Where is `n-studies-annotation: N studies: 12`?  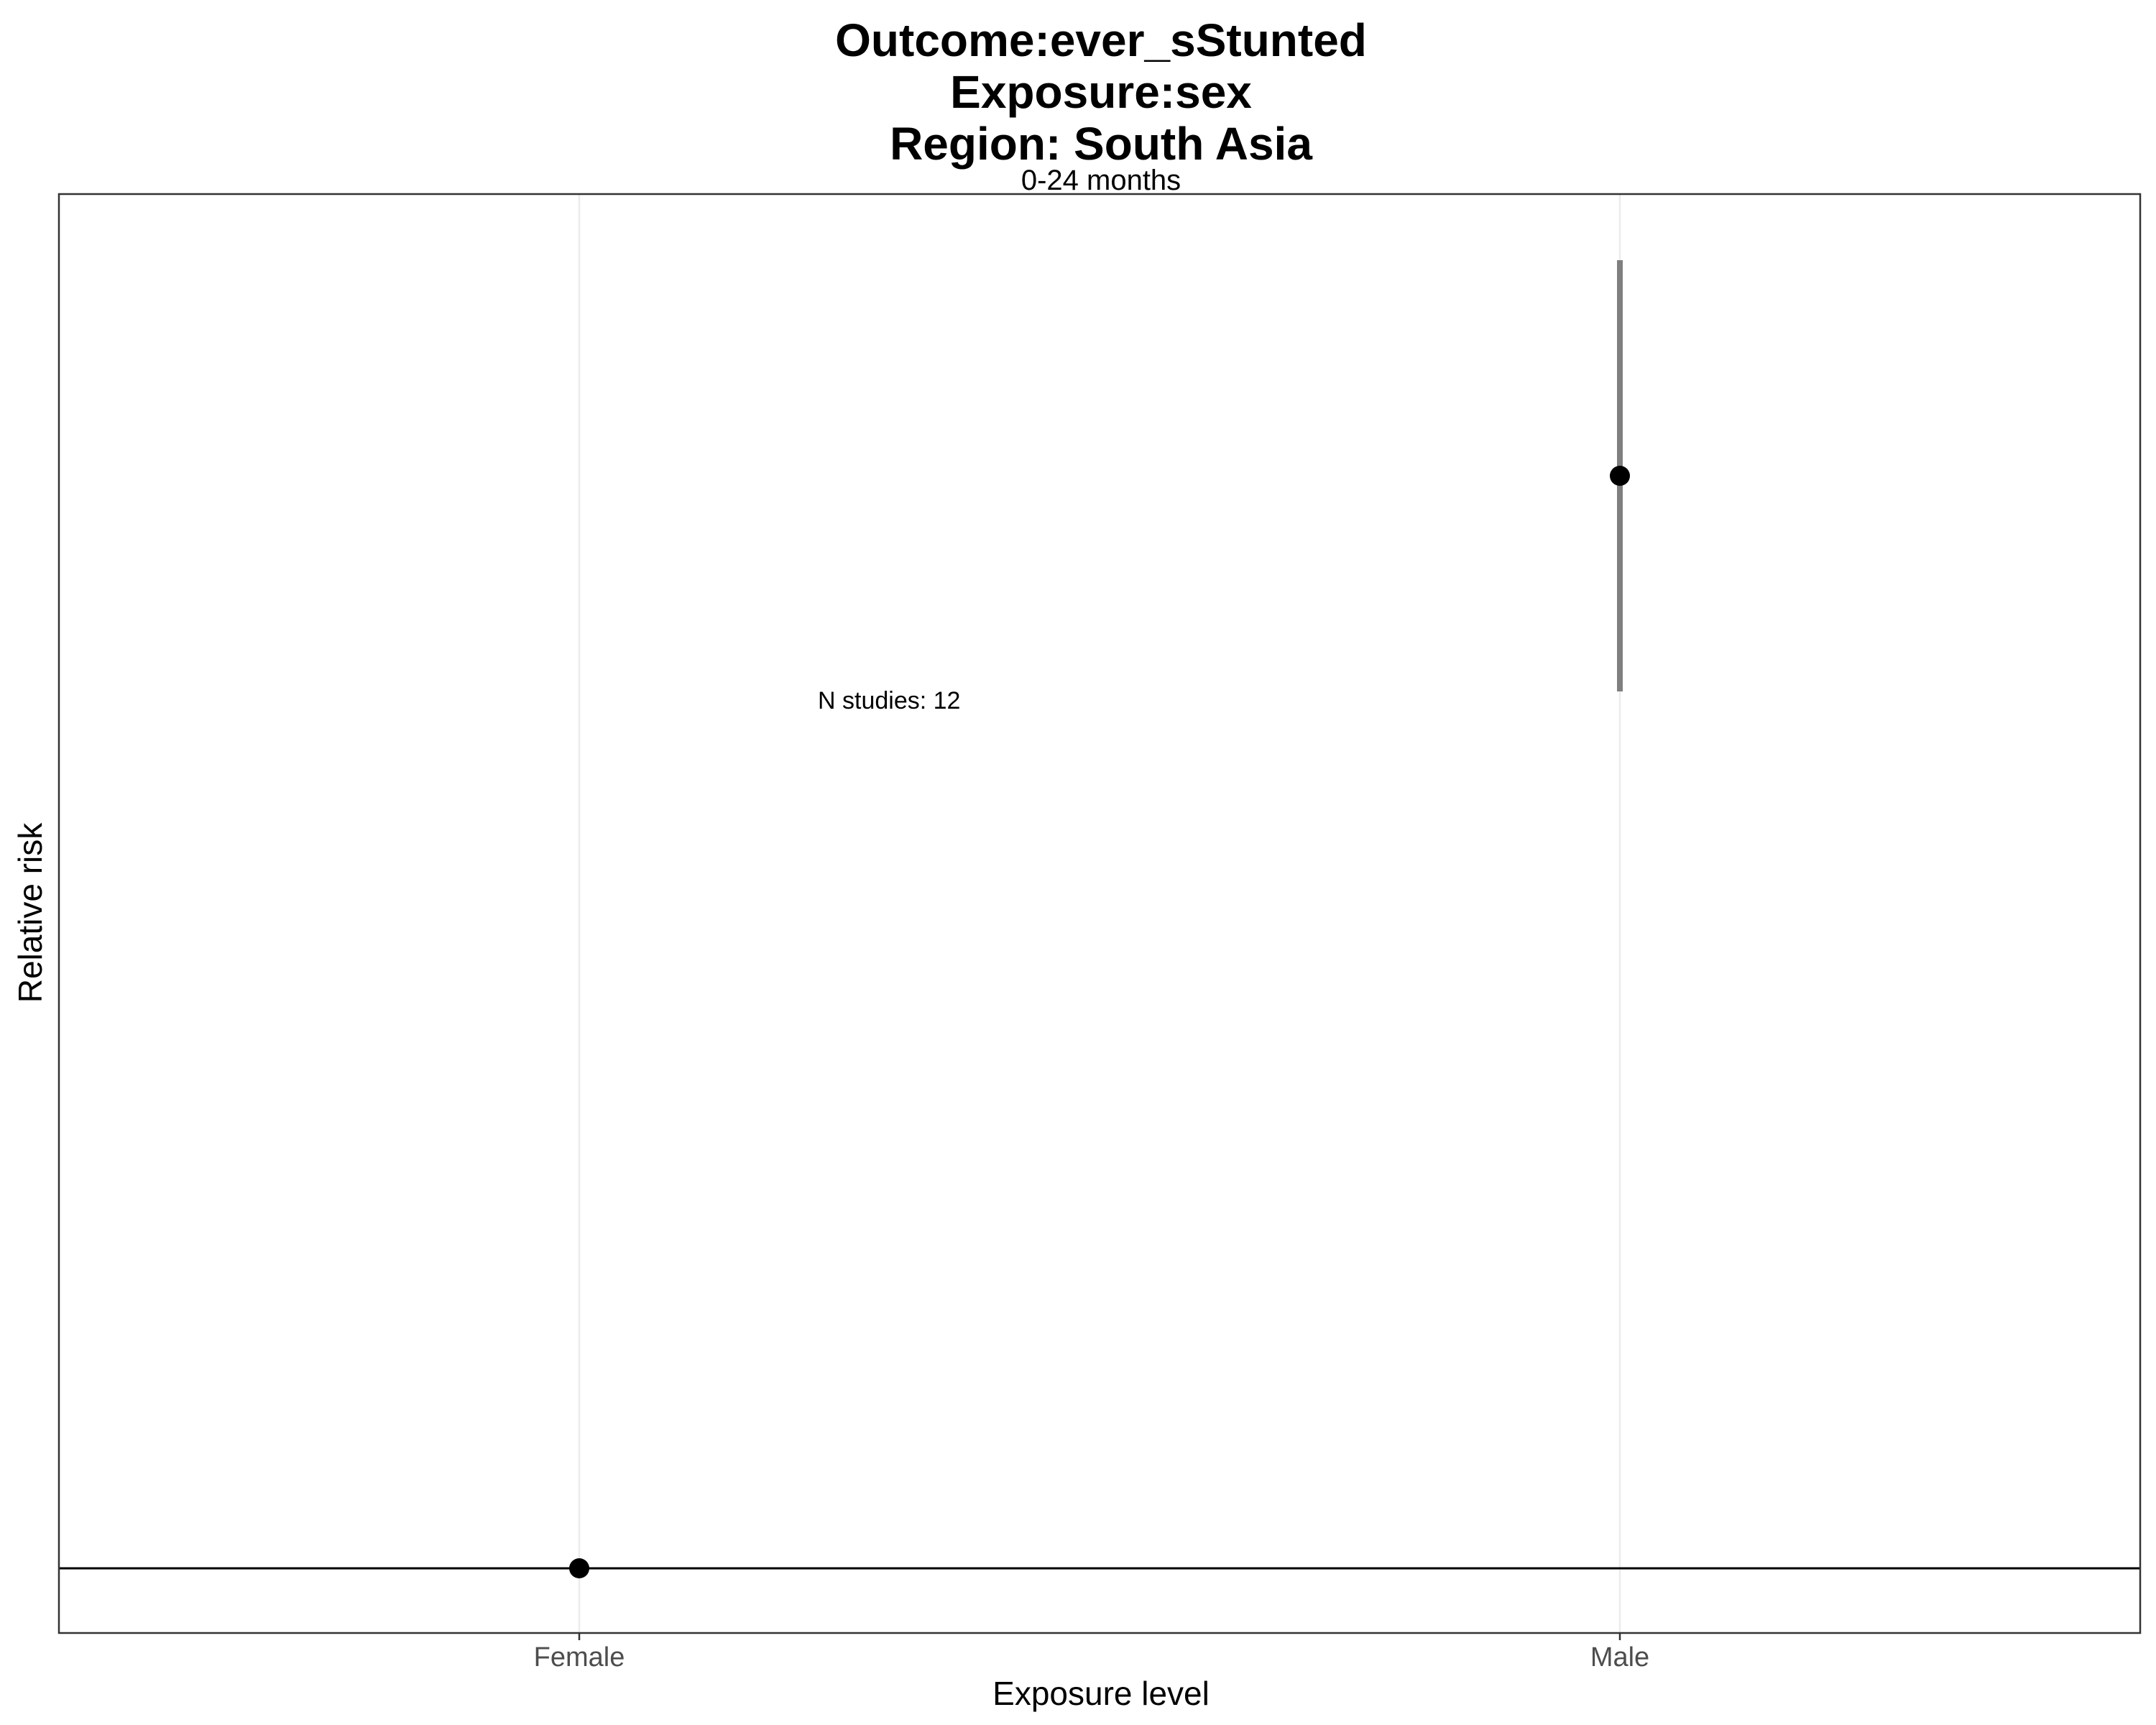 n-studies-annotation: N studies: 12 is located at coordinates (889, 700).